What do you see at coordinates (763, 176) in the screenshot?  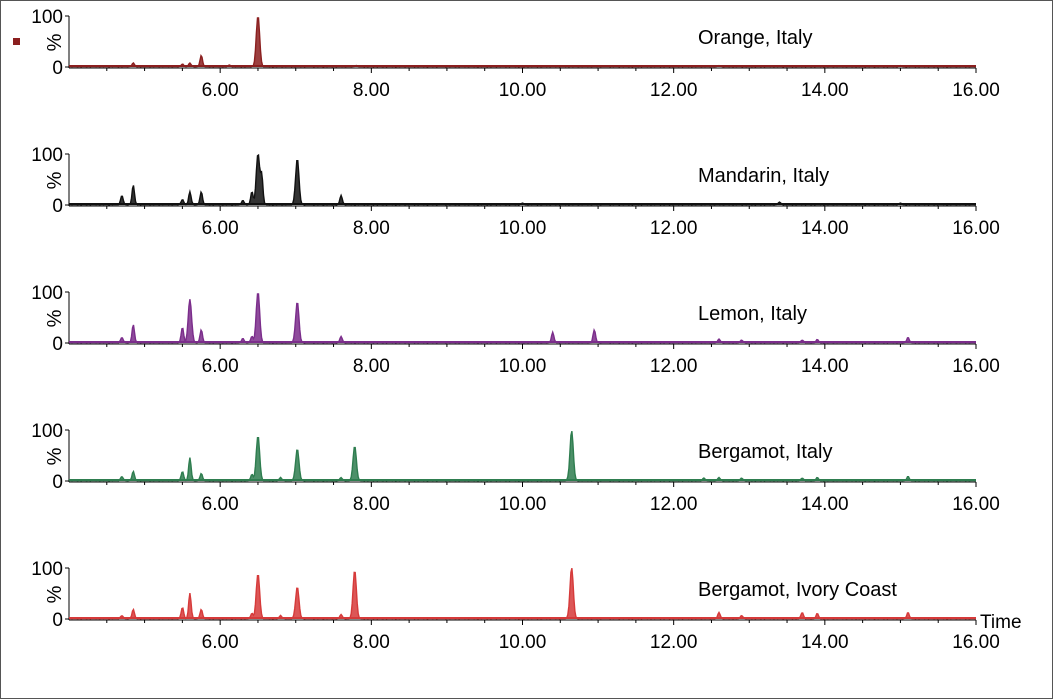 I see `panel-title: Mandarin, Italy` at bounding box center [763, 176].